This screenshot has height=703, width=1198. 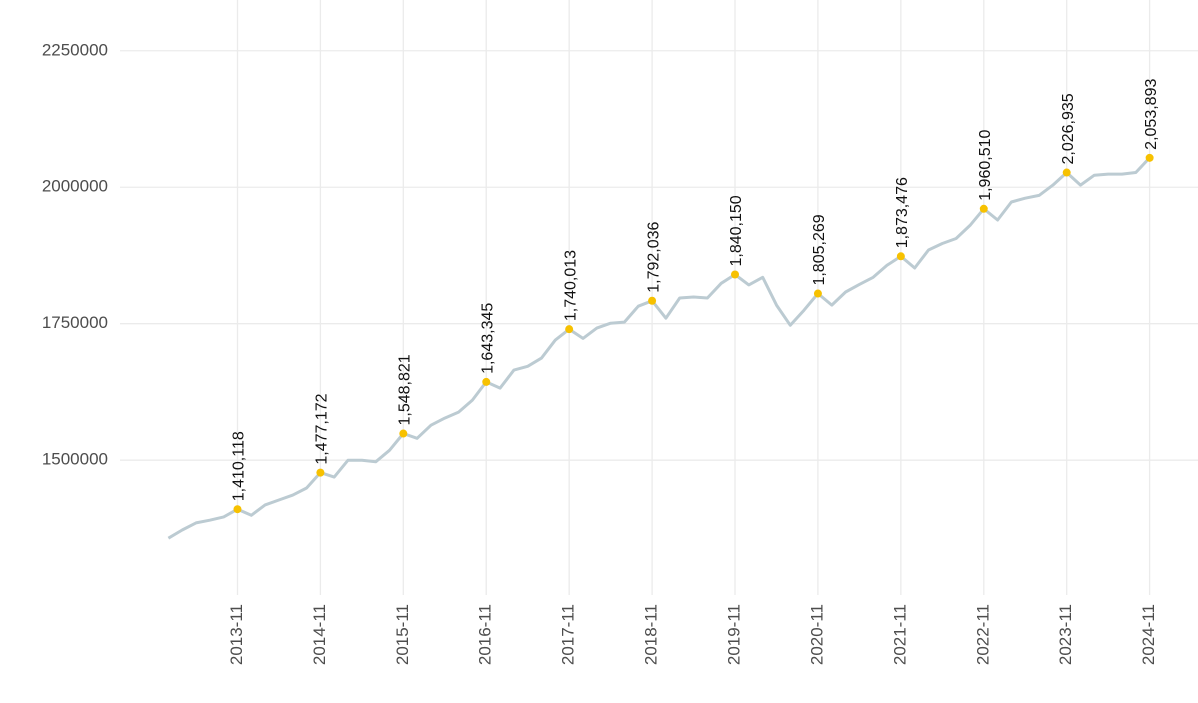 I want to click on x-tick-label: 2017-11, so click(x=568, y=634).